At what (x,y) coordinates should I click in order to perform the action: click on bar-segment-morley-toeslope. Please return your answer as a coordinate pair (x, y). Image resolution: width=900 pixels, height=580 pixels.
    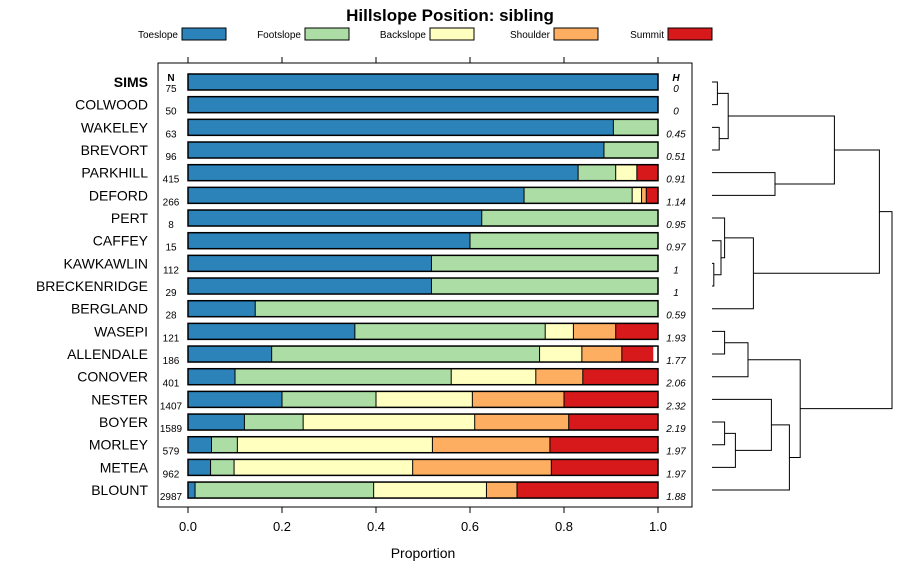
    Looking at the image, I should click on (200, 444).